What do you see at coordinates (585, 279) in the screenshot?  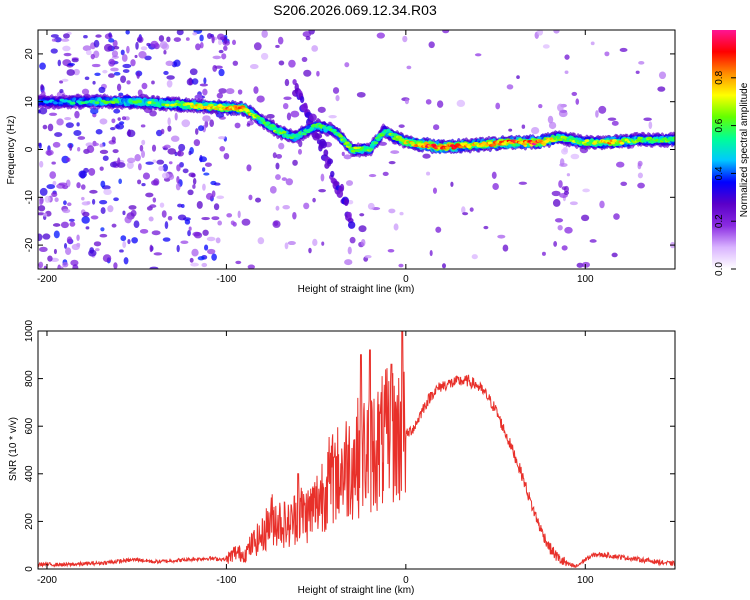 I see `x-tick-label: 100` at bounding box center [585, 279].